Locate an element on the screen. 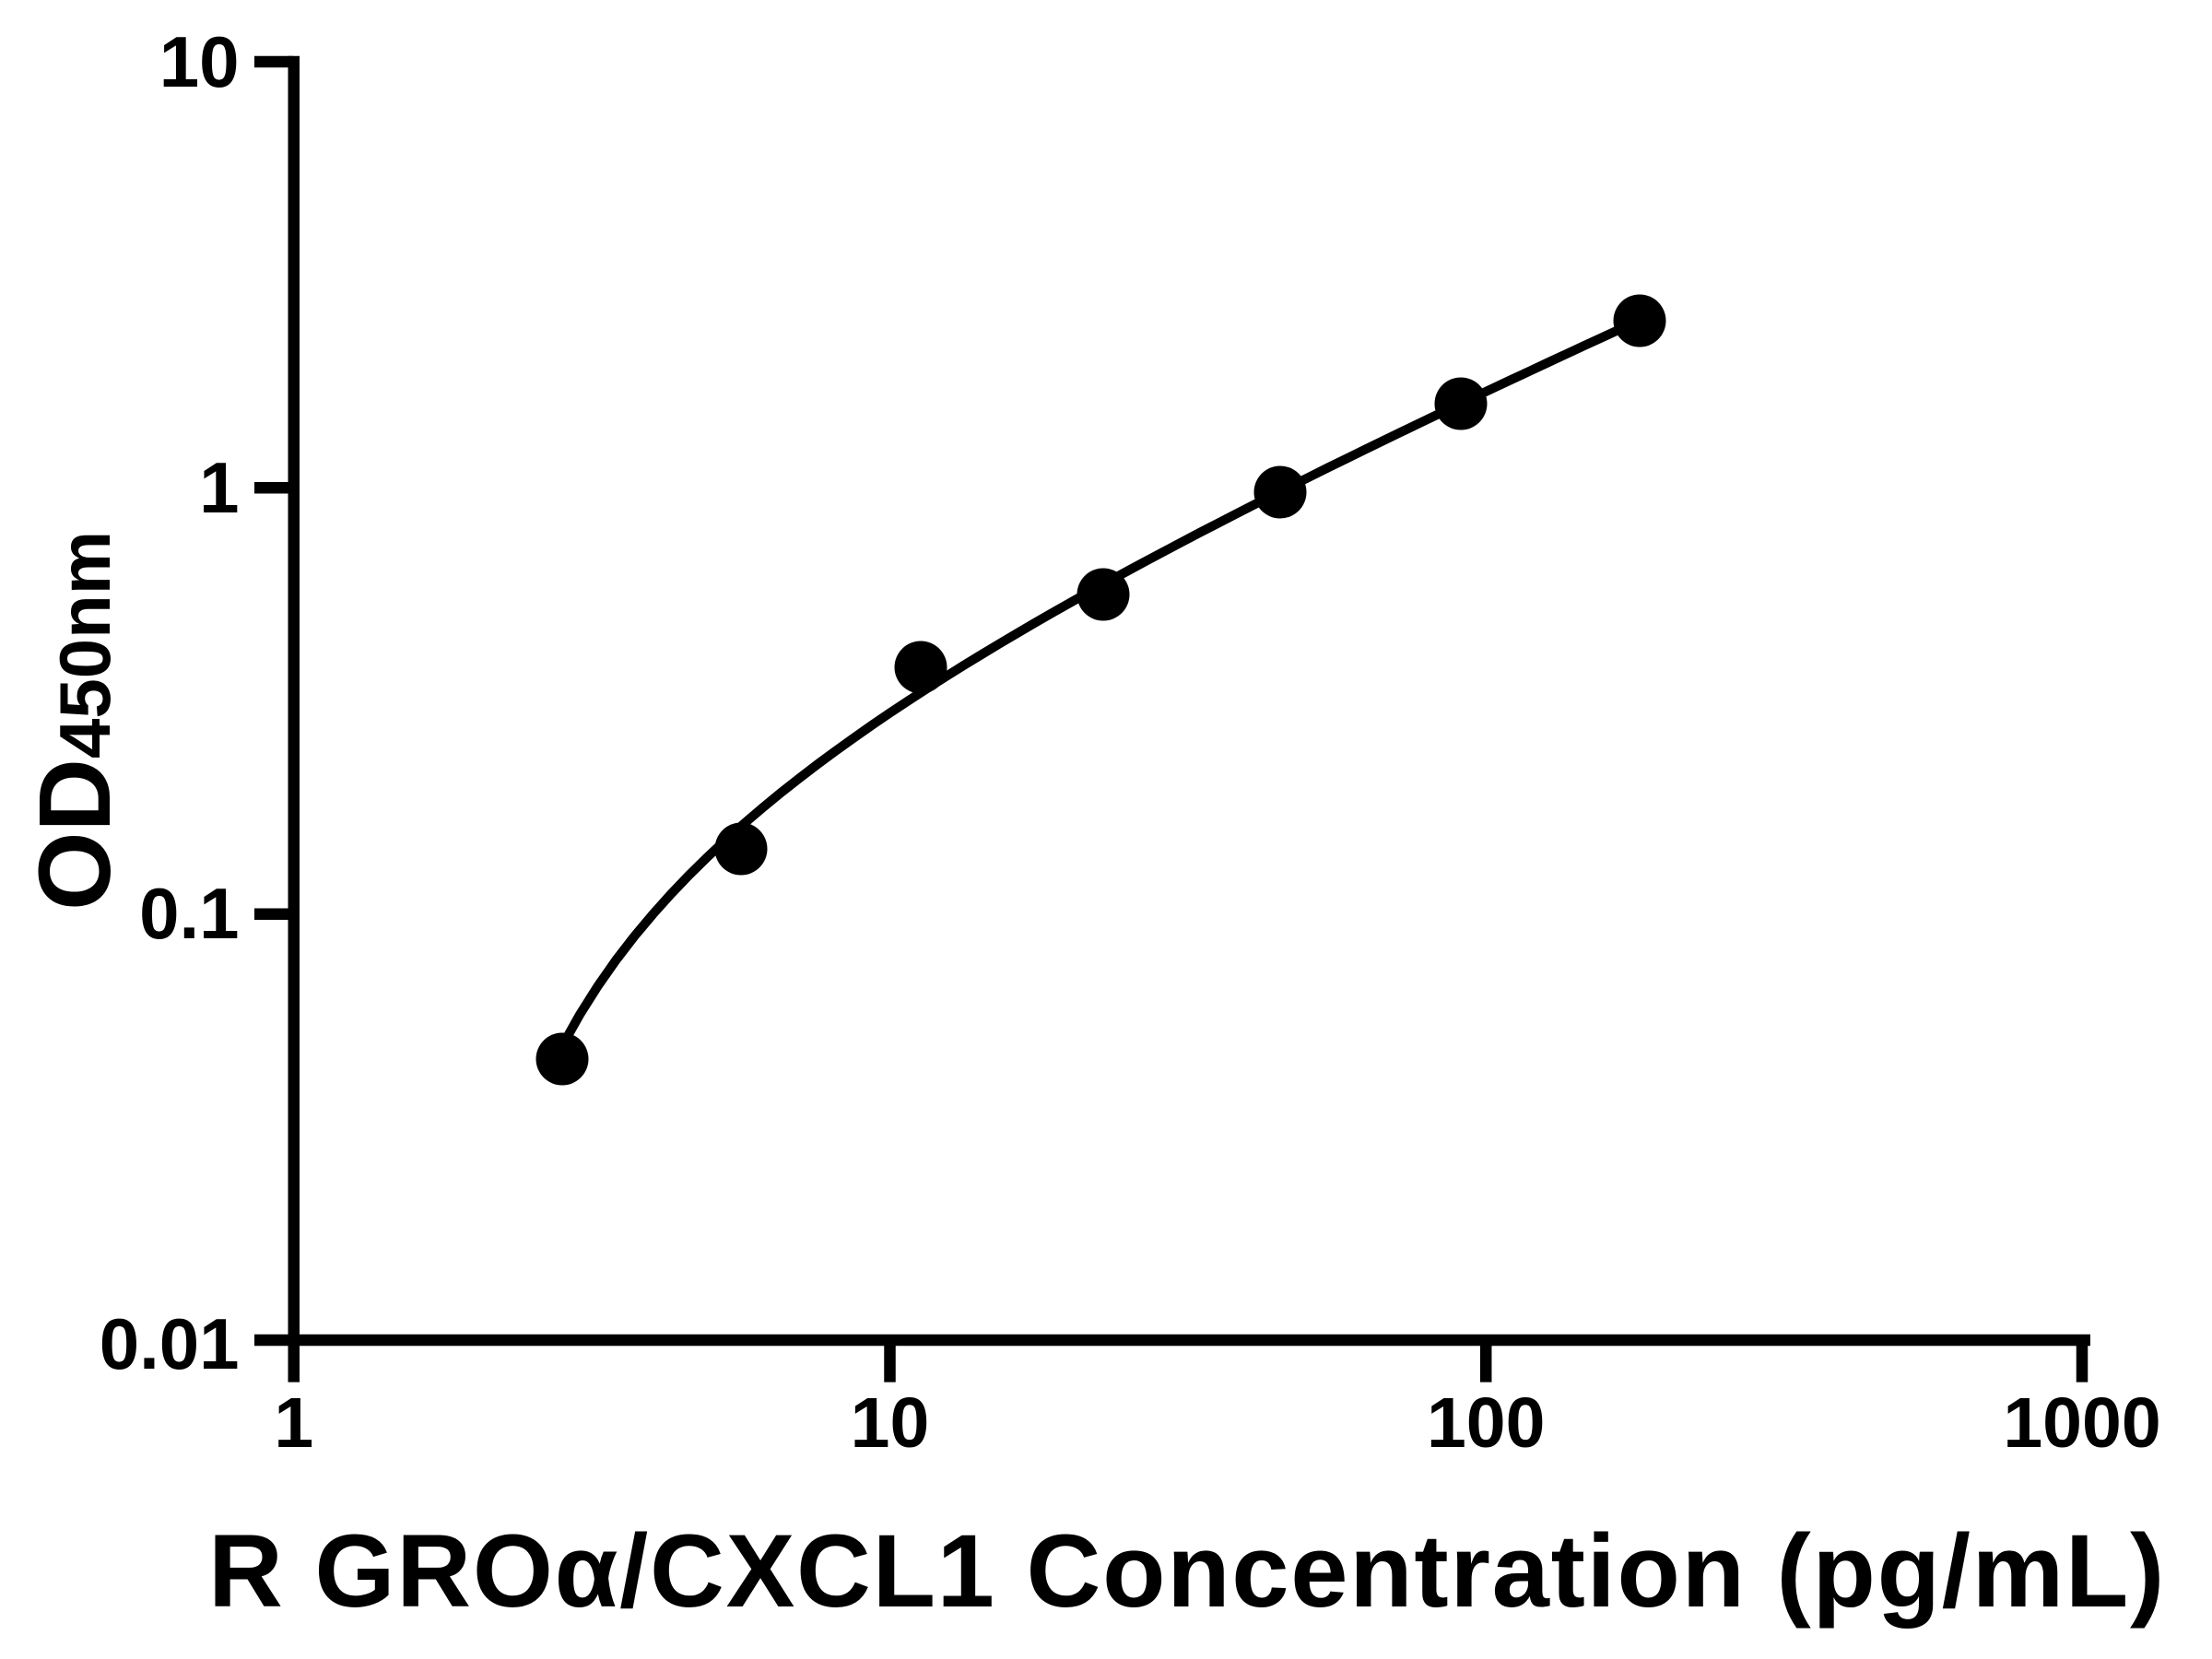  svg-text: 0.1 is located at coordinates (189, 913).